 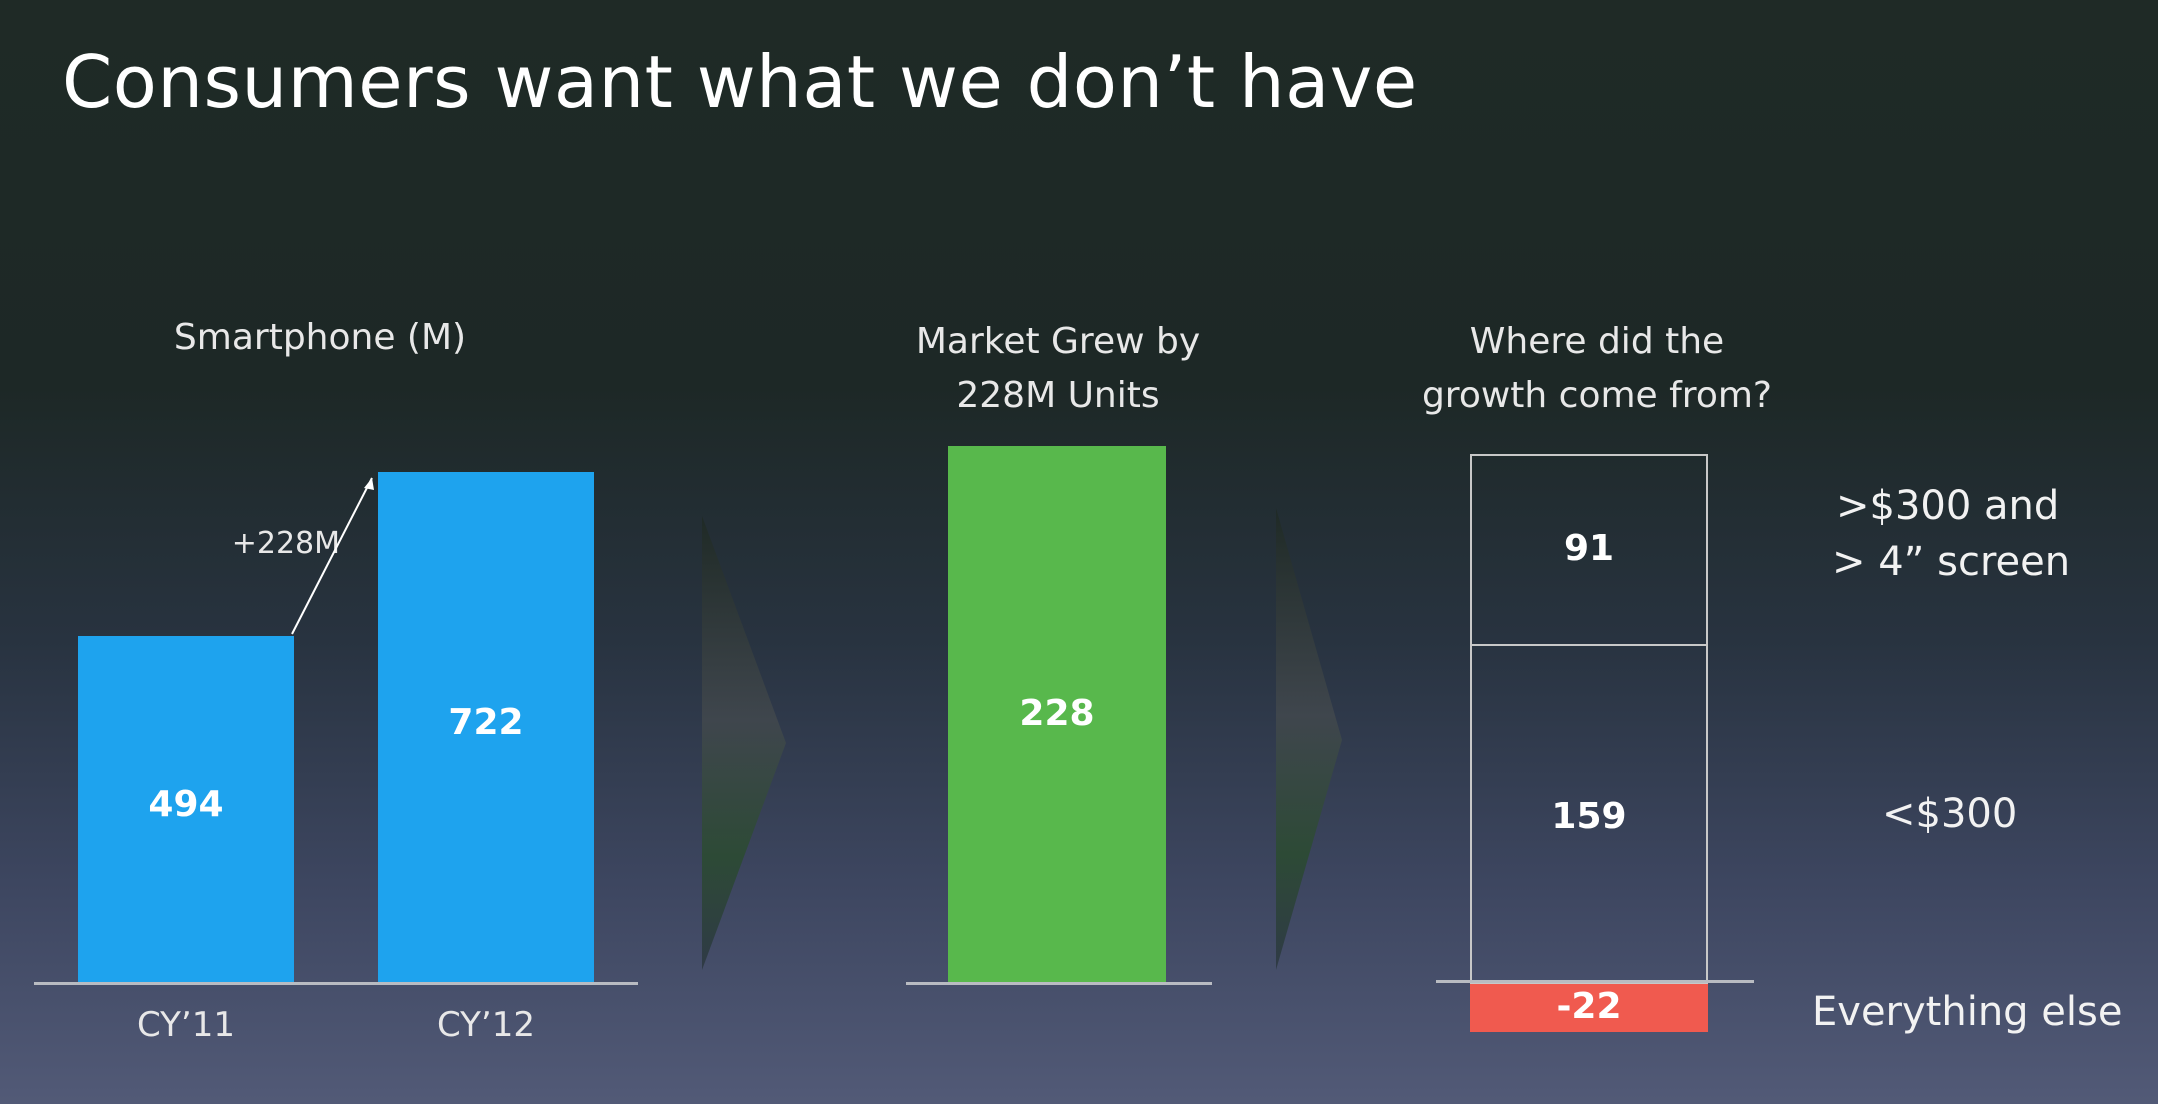 I want to click on bar-cy11-value: 494, so click(x=186, y=804).